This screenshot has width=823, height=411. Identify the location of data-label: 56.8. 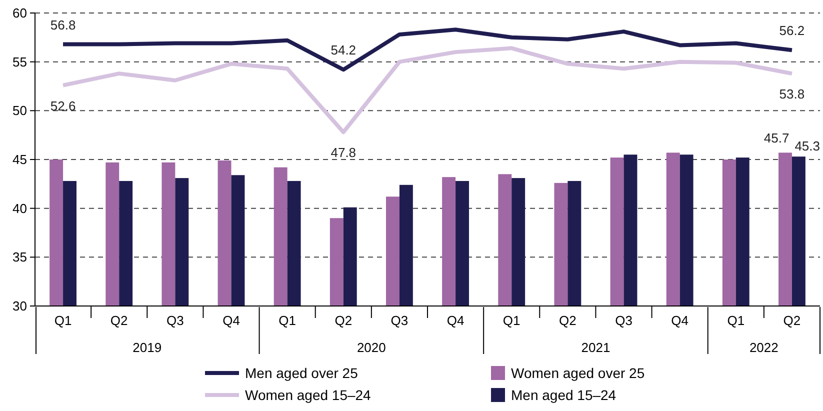
(63, 24).